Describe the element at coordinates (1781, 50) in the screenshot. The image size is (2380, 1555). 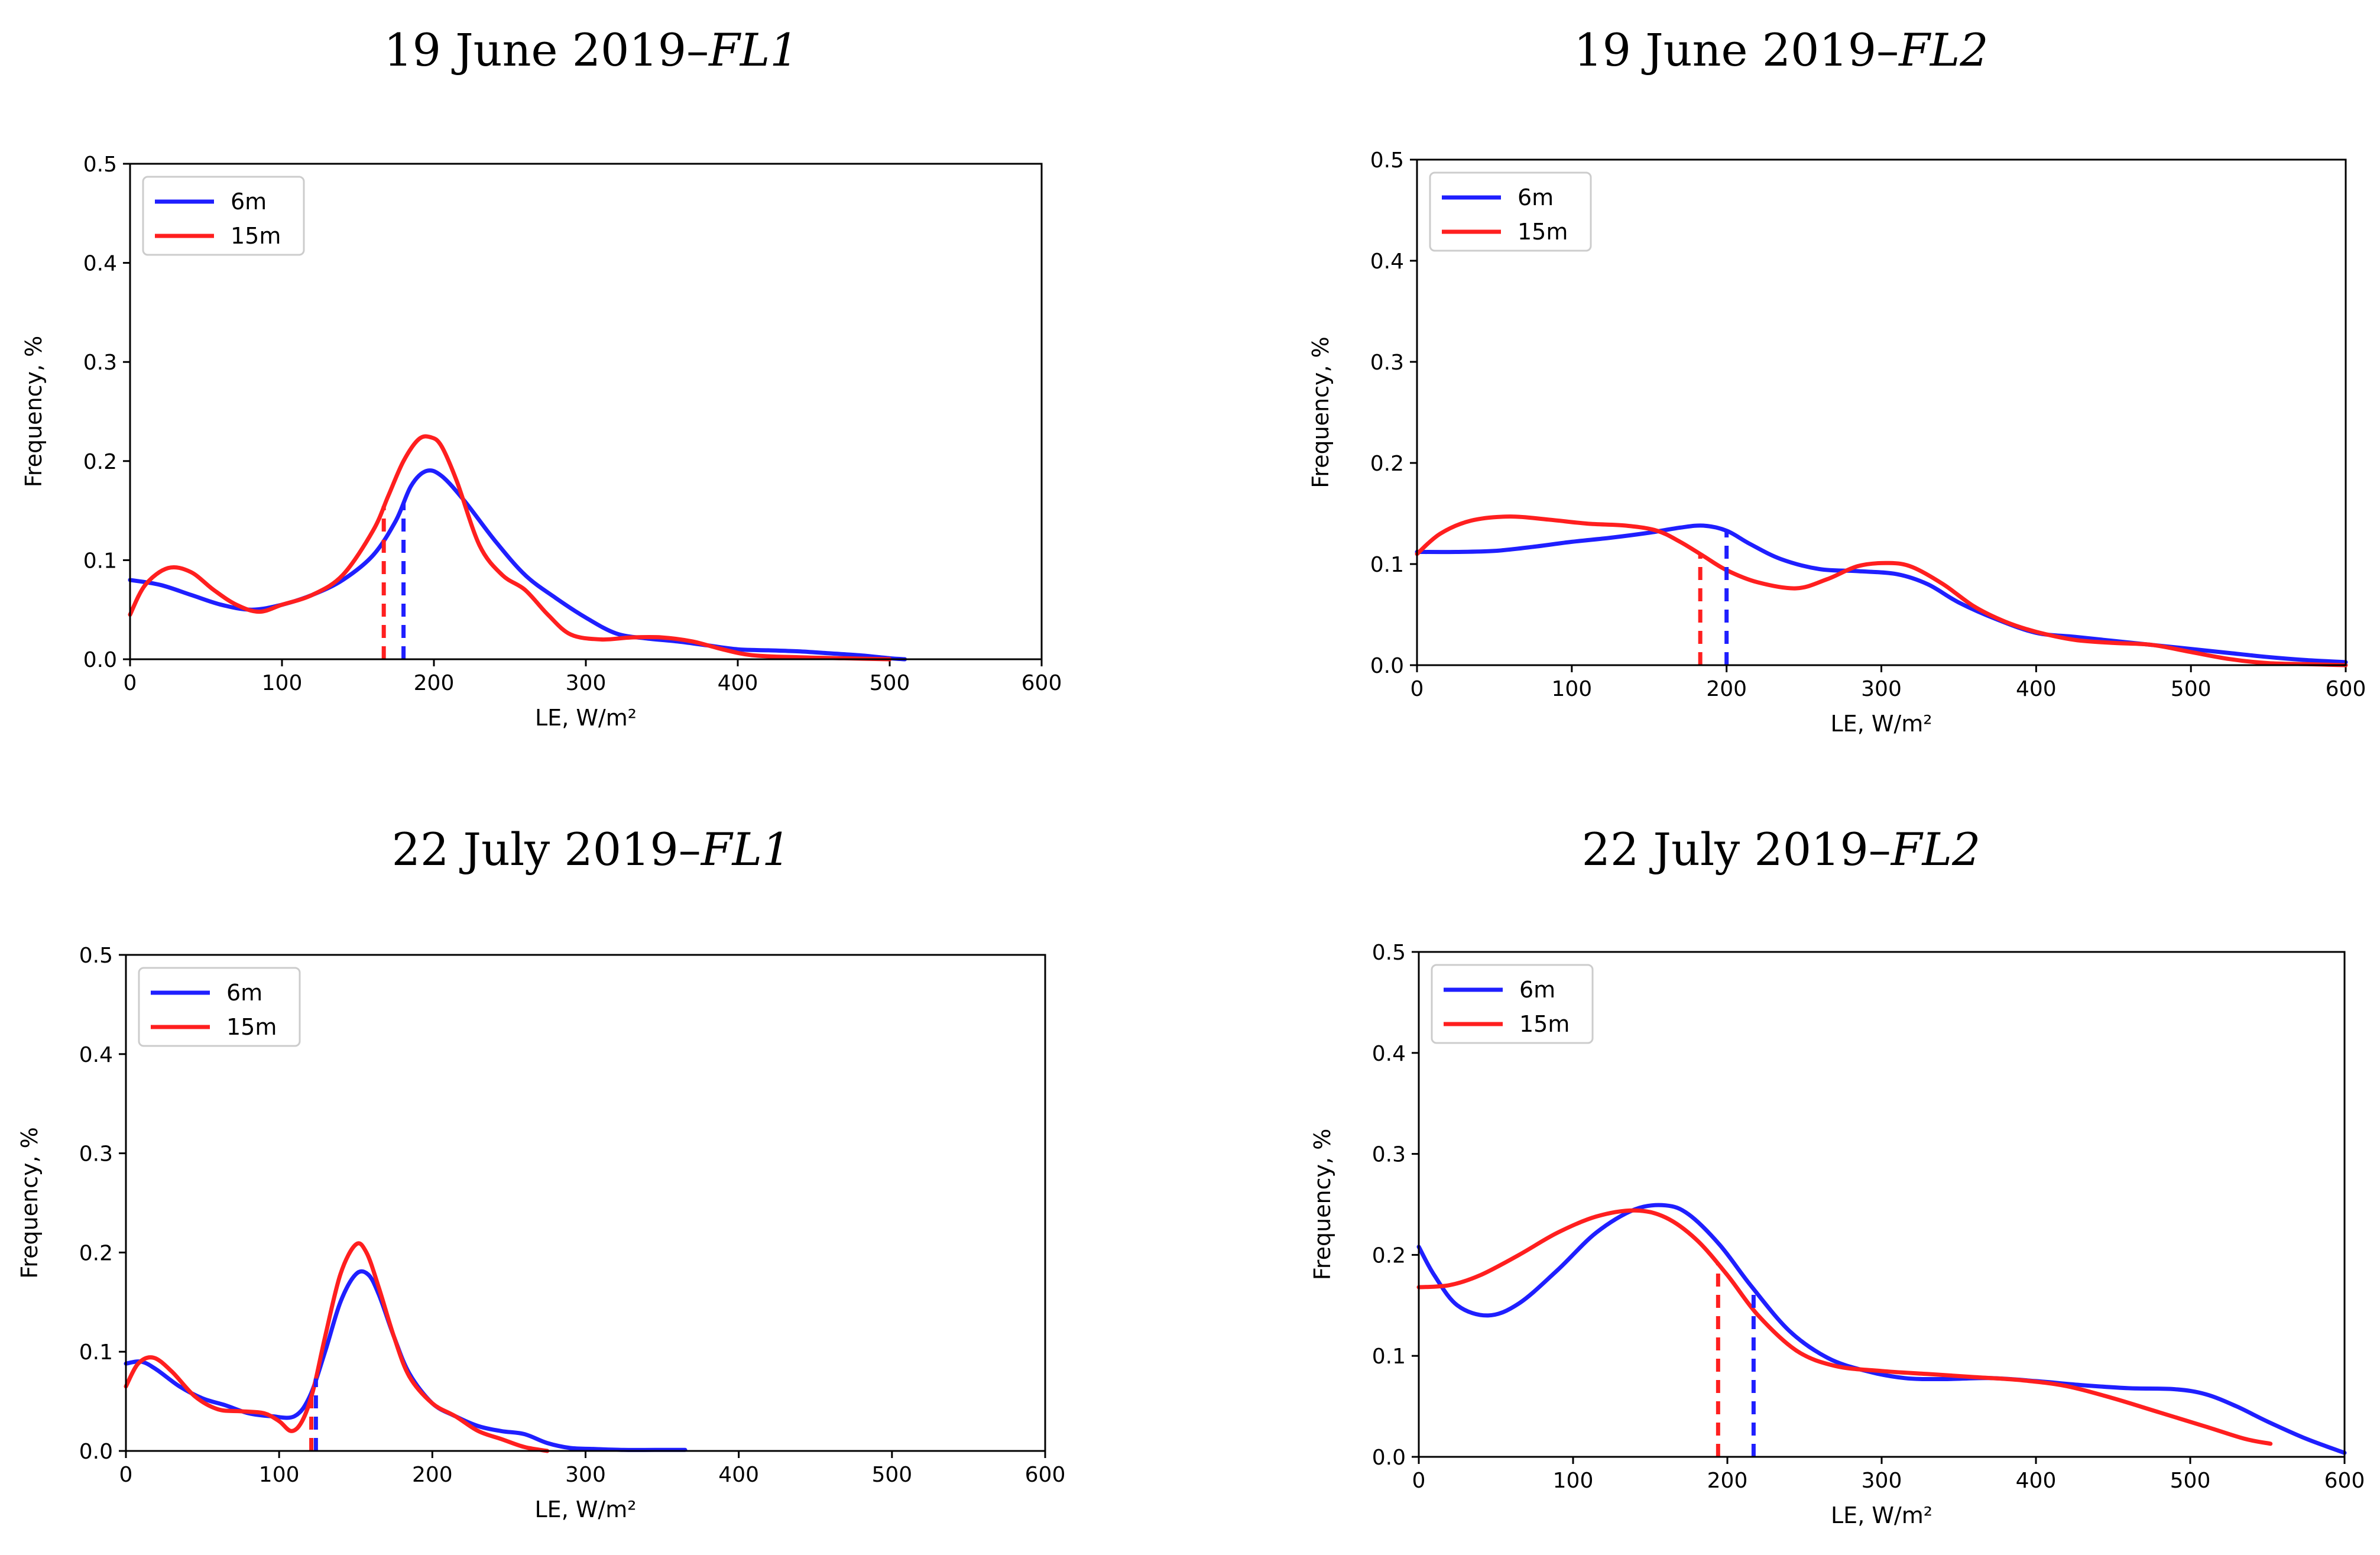
I see `chart-title: 19 June 2019–FL2` at that location.